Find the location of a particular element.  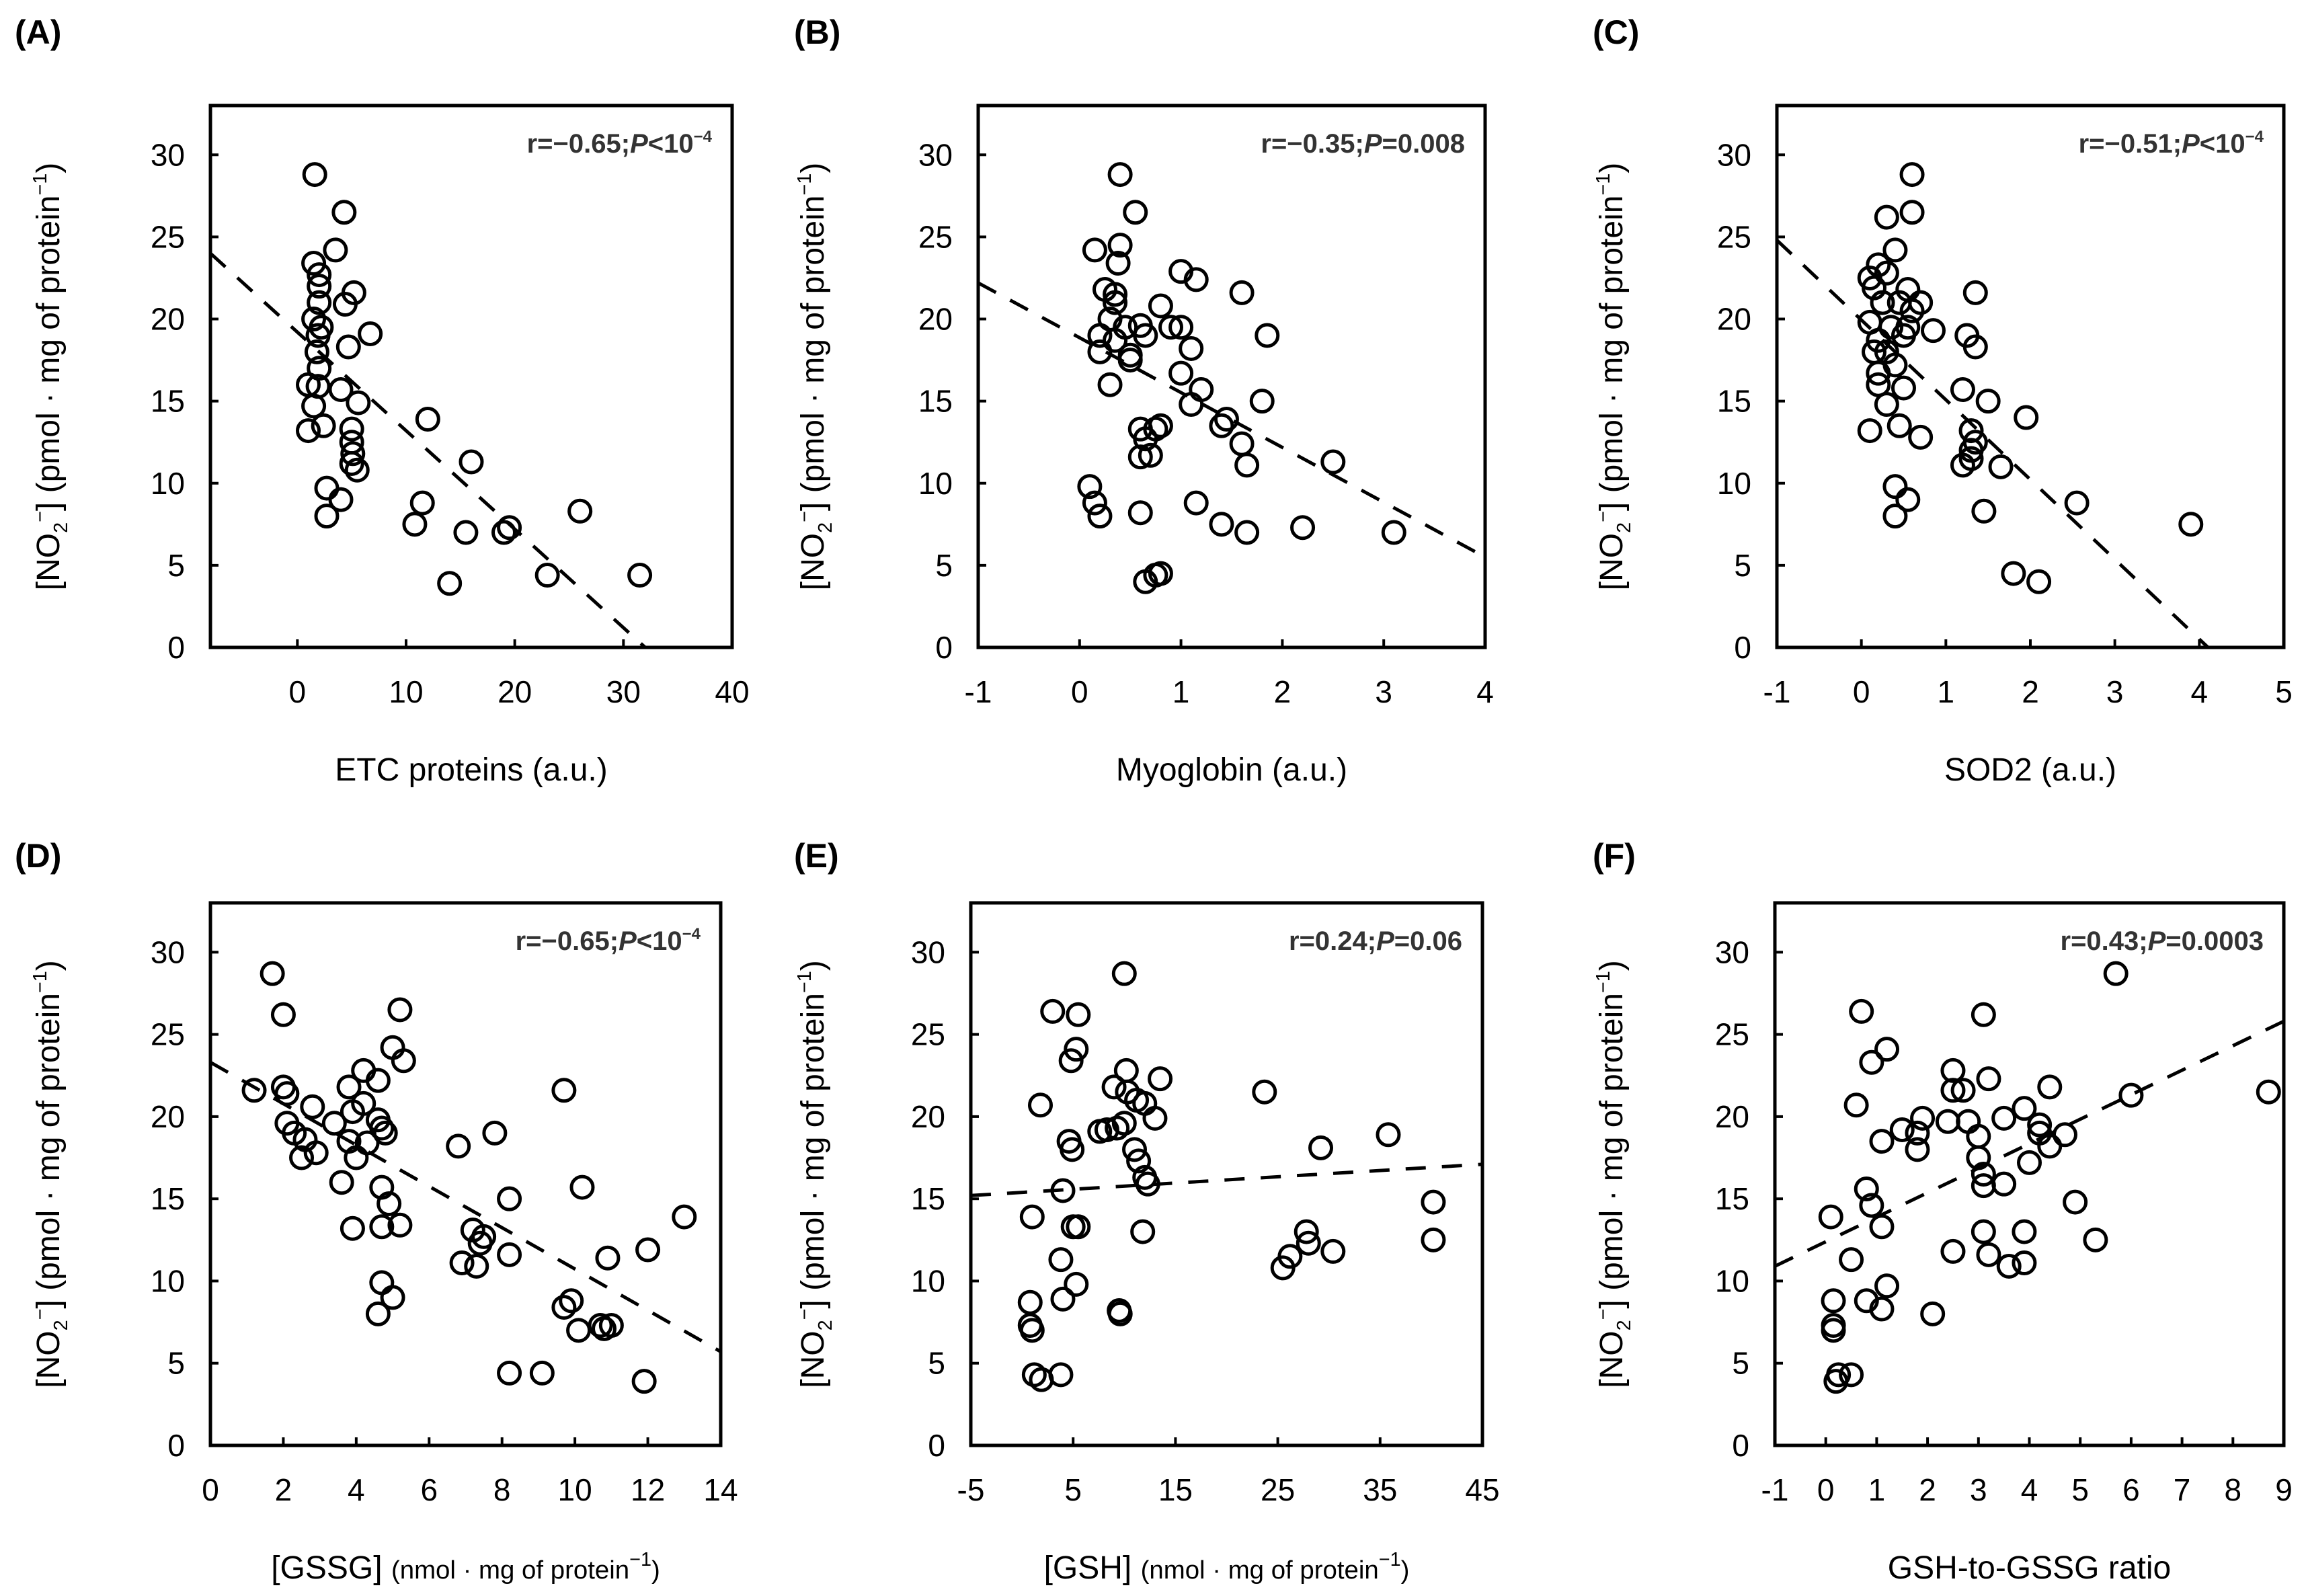

text-part: =0.06 is located at coordinates (1428, 941).